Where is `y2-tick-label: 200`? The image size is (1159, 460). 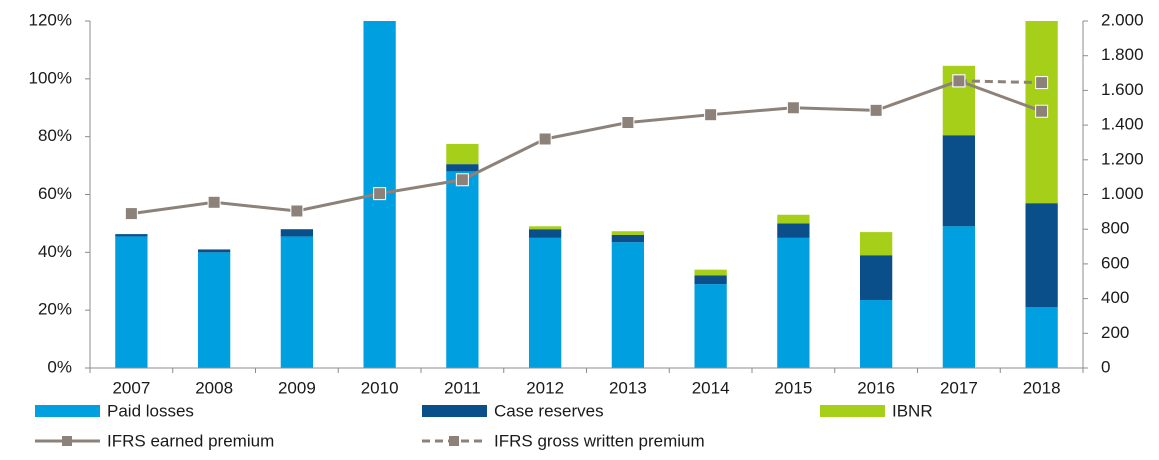
y2-tick-label: 200 is located at coordinates (1115, 332).